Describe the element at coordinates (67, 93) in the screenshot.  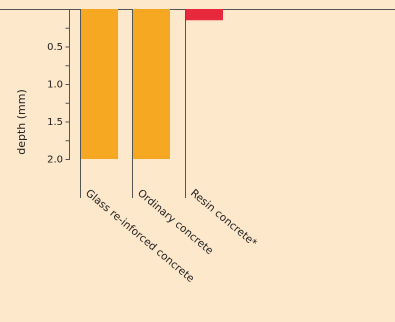
I see `y-ticks` at that location.